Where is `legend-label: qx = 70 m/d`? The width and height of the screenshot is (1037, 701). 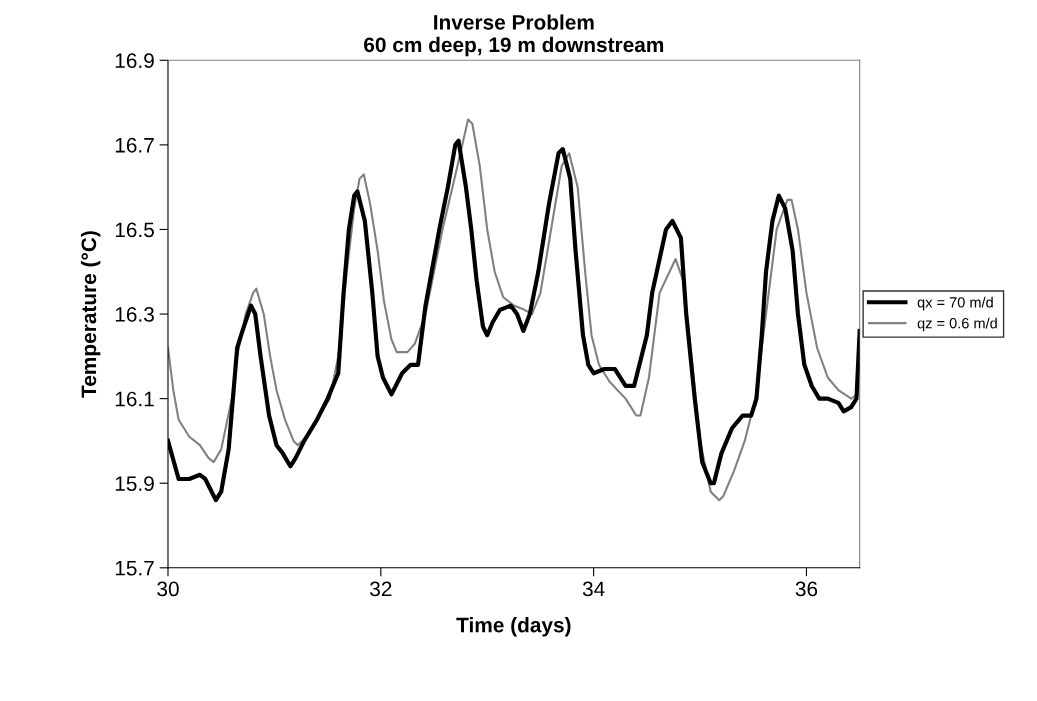
legend-label: qx = 70 m/d is located at coordinates (955, 303).